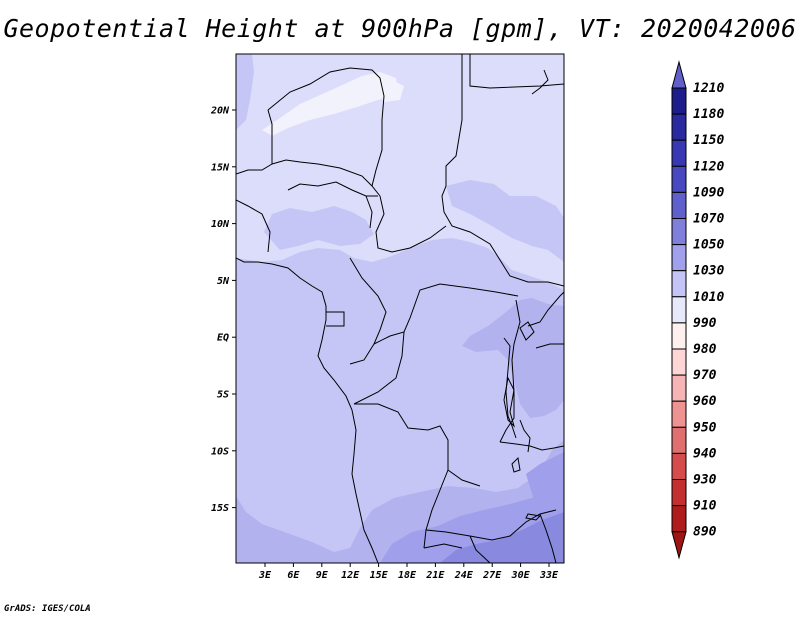 This screenshot has width=800, height=618. What do you see at coordinates (705, 349) in the screenshot?
I see `colorbar-label: 980` at bounding box center [705, 349].